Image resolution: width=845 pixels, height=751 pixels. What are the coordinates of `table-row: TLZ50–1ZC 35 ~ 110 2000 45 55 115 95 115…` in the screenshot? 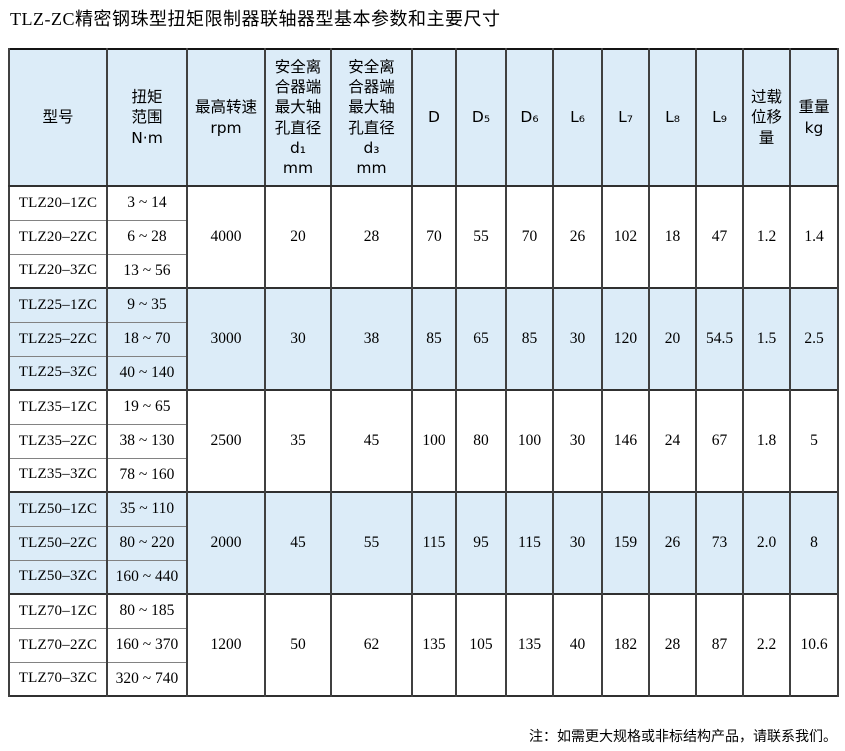 It's located at (423, 543).